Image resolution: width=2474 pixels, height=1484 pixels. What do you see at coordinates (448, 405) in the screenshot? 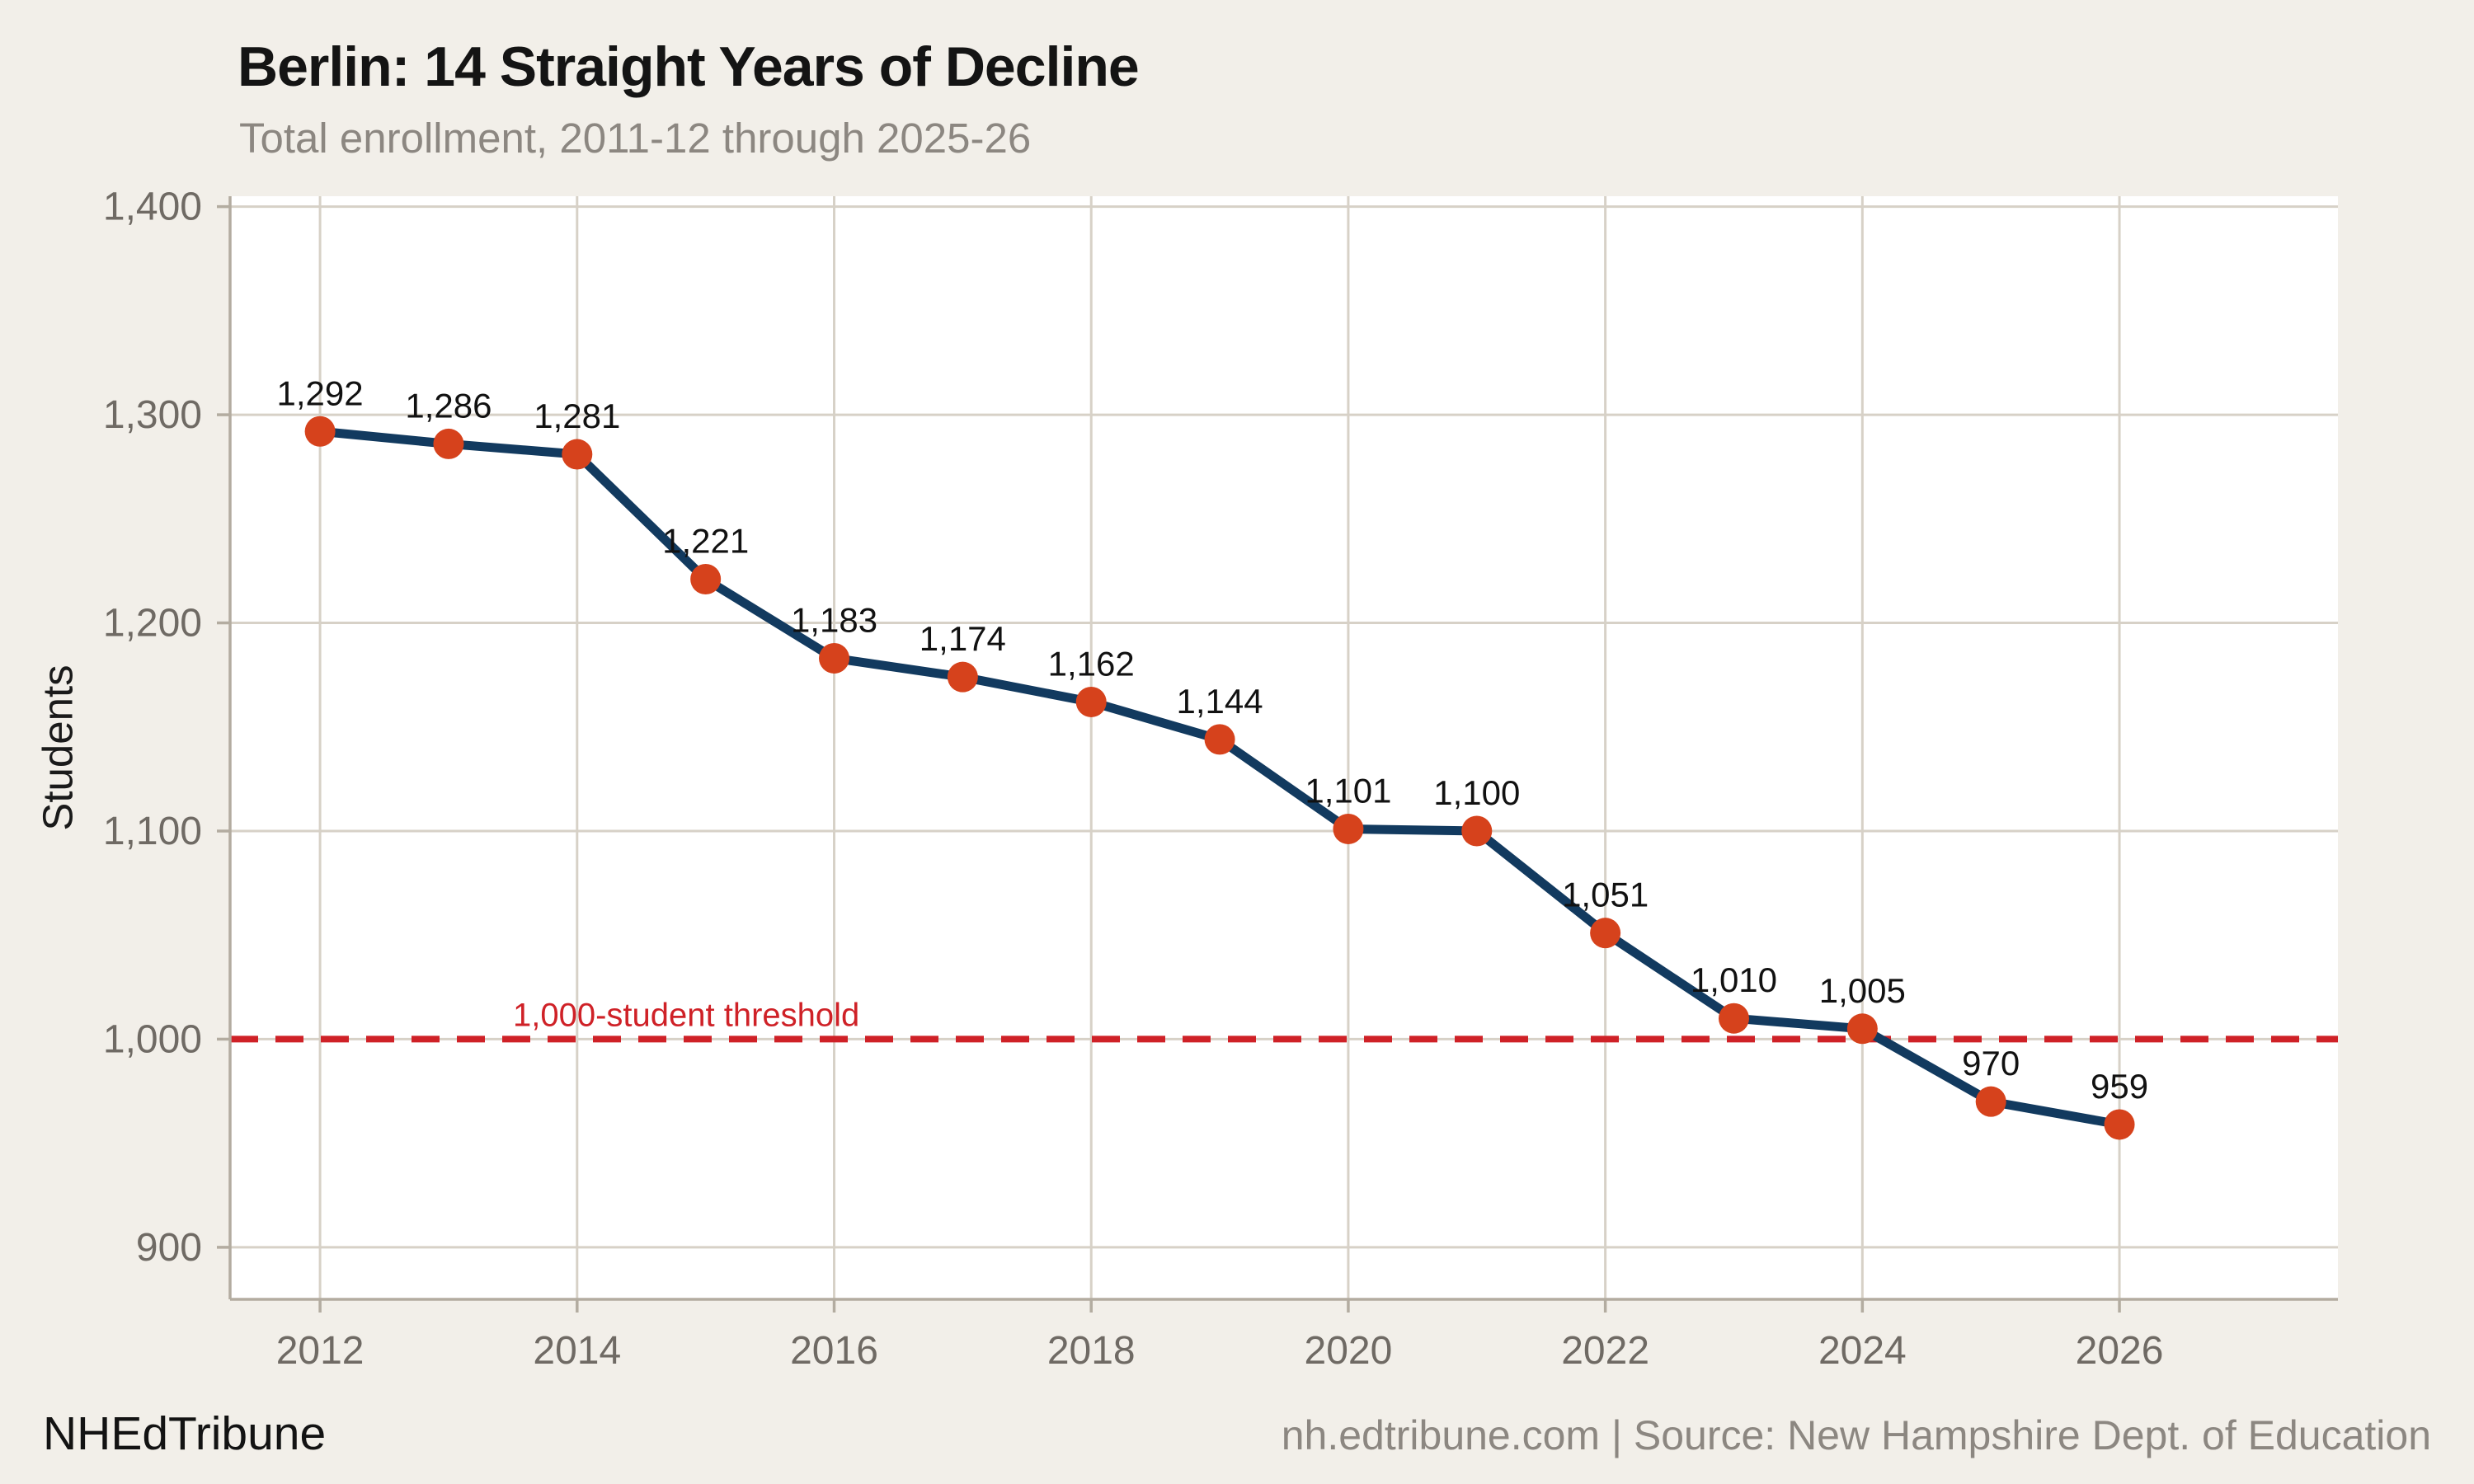
I see `data-point-label: 1,286` at bounding box center [448, 405].